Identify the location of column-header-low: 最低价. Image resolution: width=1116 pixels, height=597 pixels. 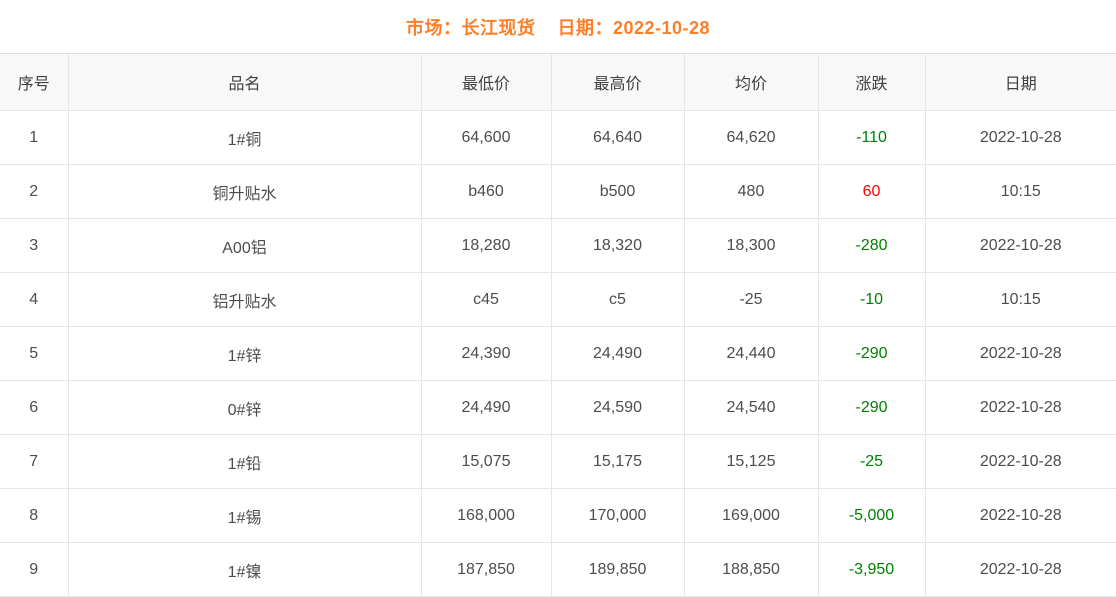
(486, 82).